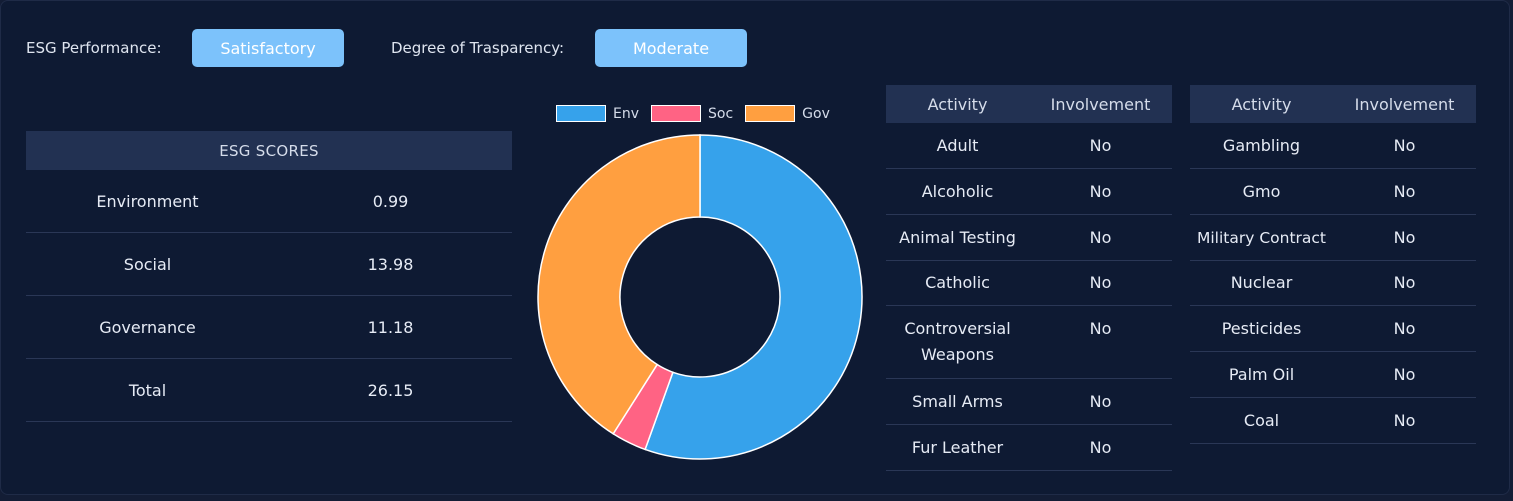 The height and width of the screenshot is (501, 1513). What do you see at coordinates (1261, 420) in the screenshot?
I see `activity-cell: Coal` at bounding box center [1261, 420].